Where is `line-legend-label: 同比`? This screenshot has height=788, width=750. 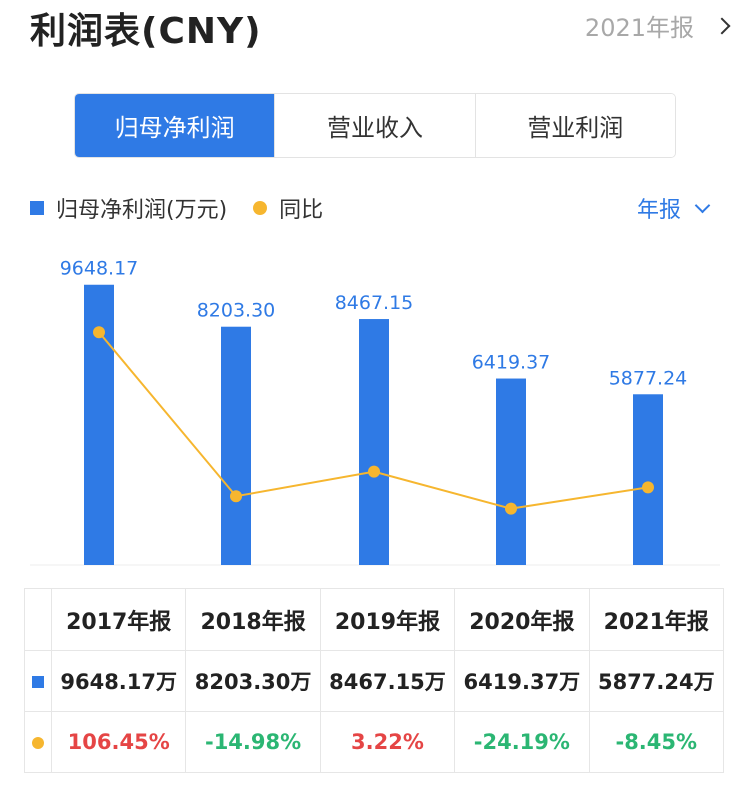 line-legend-label: 同比 is located at coordinates (301, 210).